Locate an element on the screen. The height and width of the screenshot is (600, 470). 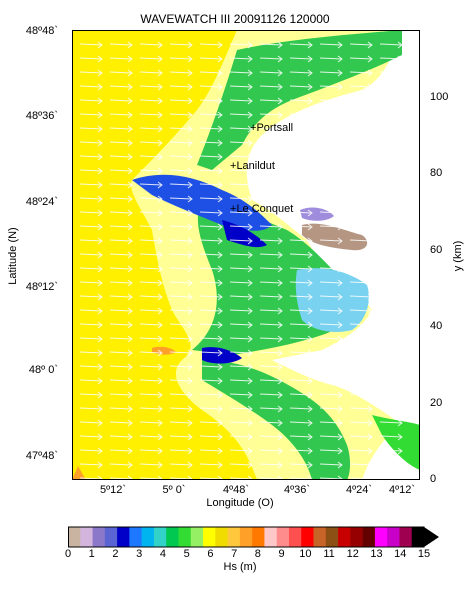
km-tick: 0 is located at coordinates (433, 479).